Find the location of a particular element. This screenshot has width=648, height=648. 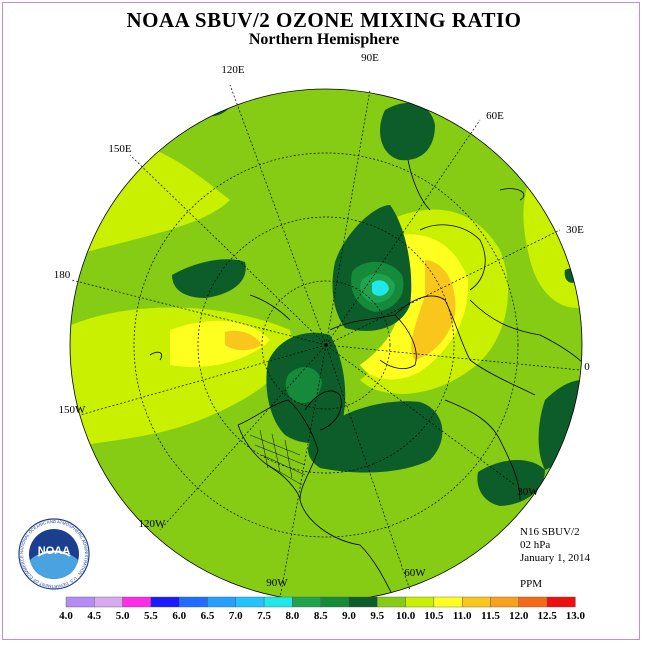

lon-label-120w: 120W is located at coordinates (153, 524).